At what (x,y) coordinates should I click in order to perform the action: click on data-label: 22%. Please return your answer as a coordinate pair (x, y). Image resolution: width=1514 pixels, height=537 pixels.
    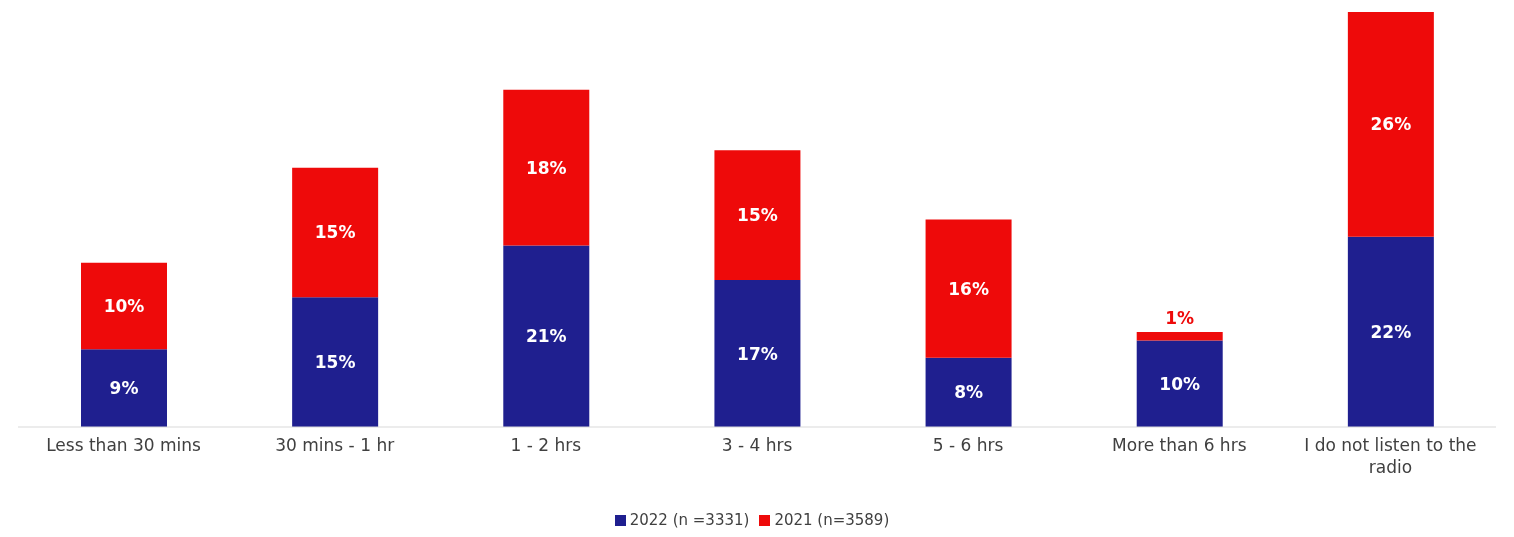
    Looking at the image, I should click on (1391, 331).